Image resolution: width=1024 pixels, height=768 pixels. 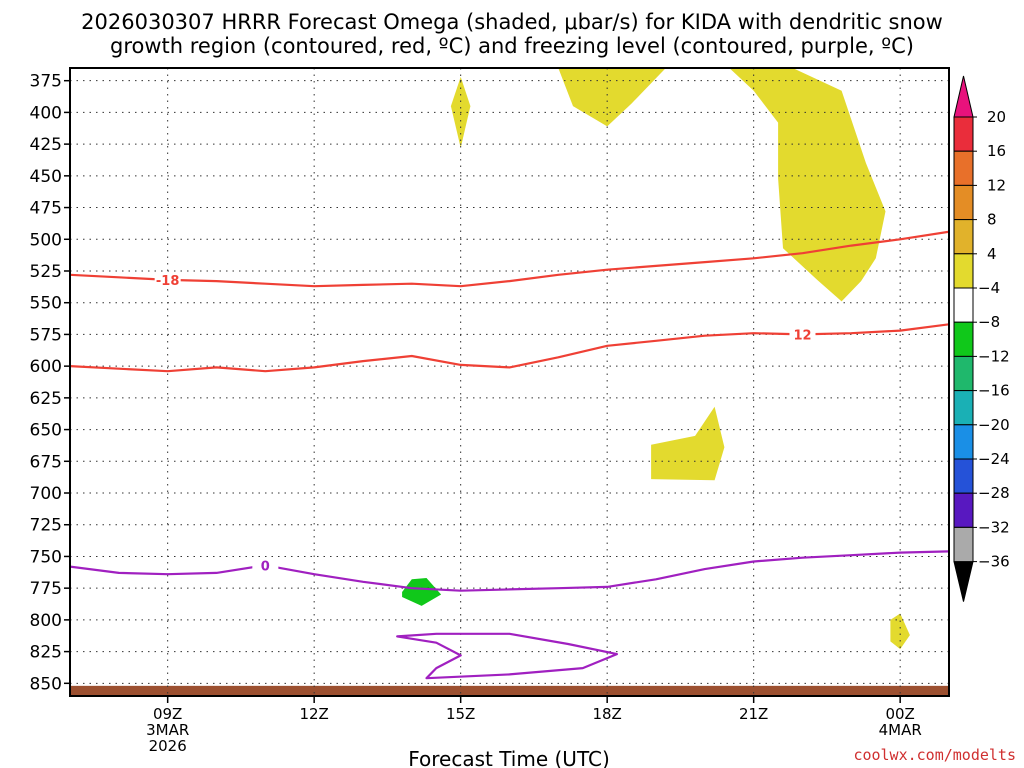 I want to click on y-tick-label-575: 575, so click(x=46, y=335).